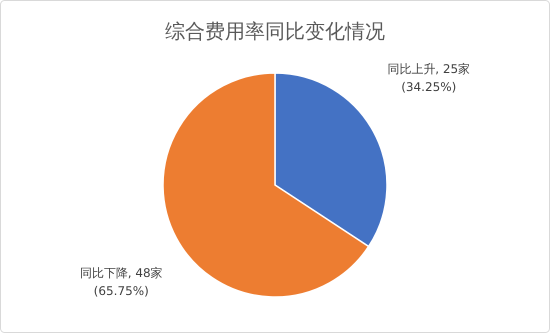 The height and width of the screenshot is (333, 550). Describe the element at coordinates (121, 282) in the screenshot. I see `slice-label: 同比下降, 48家 (65.75%)` at that location.